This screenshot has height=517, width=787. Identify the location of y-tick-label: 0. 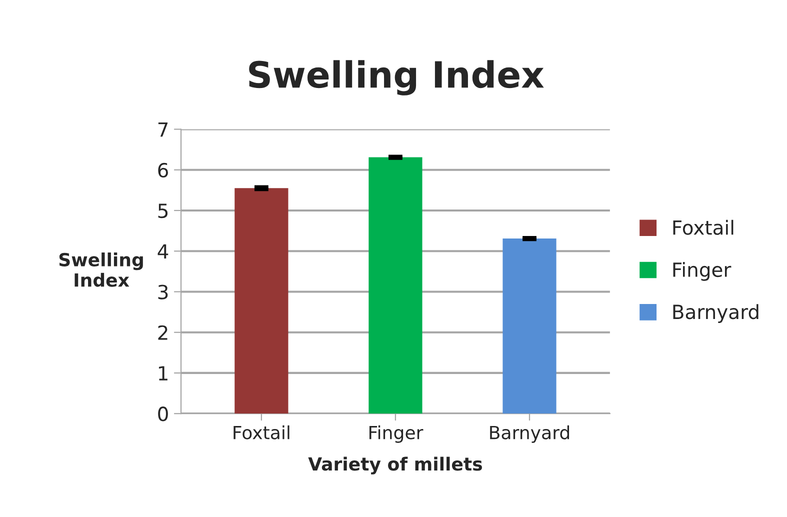
(163, 414).